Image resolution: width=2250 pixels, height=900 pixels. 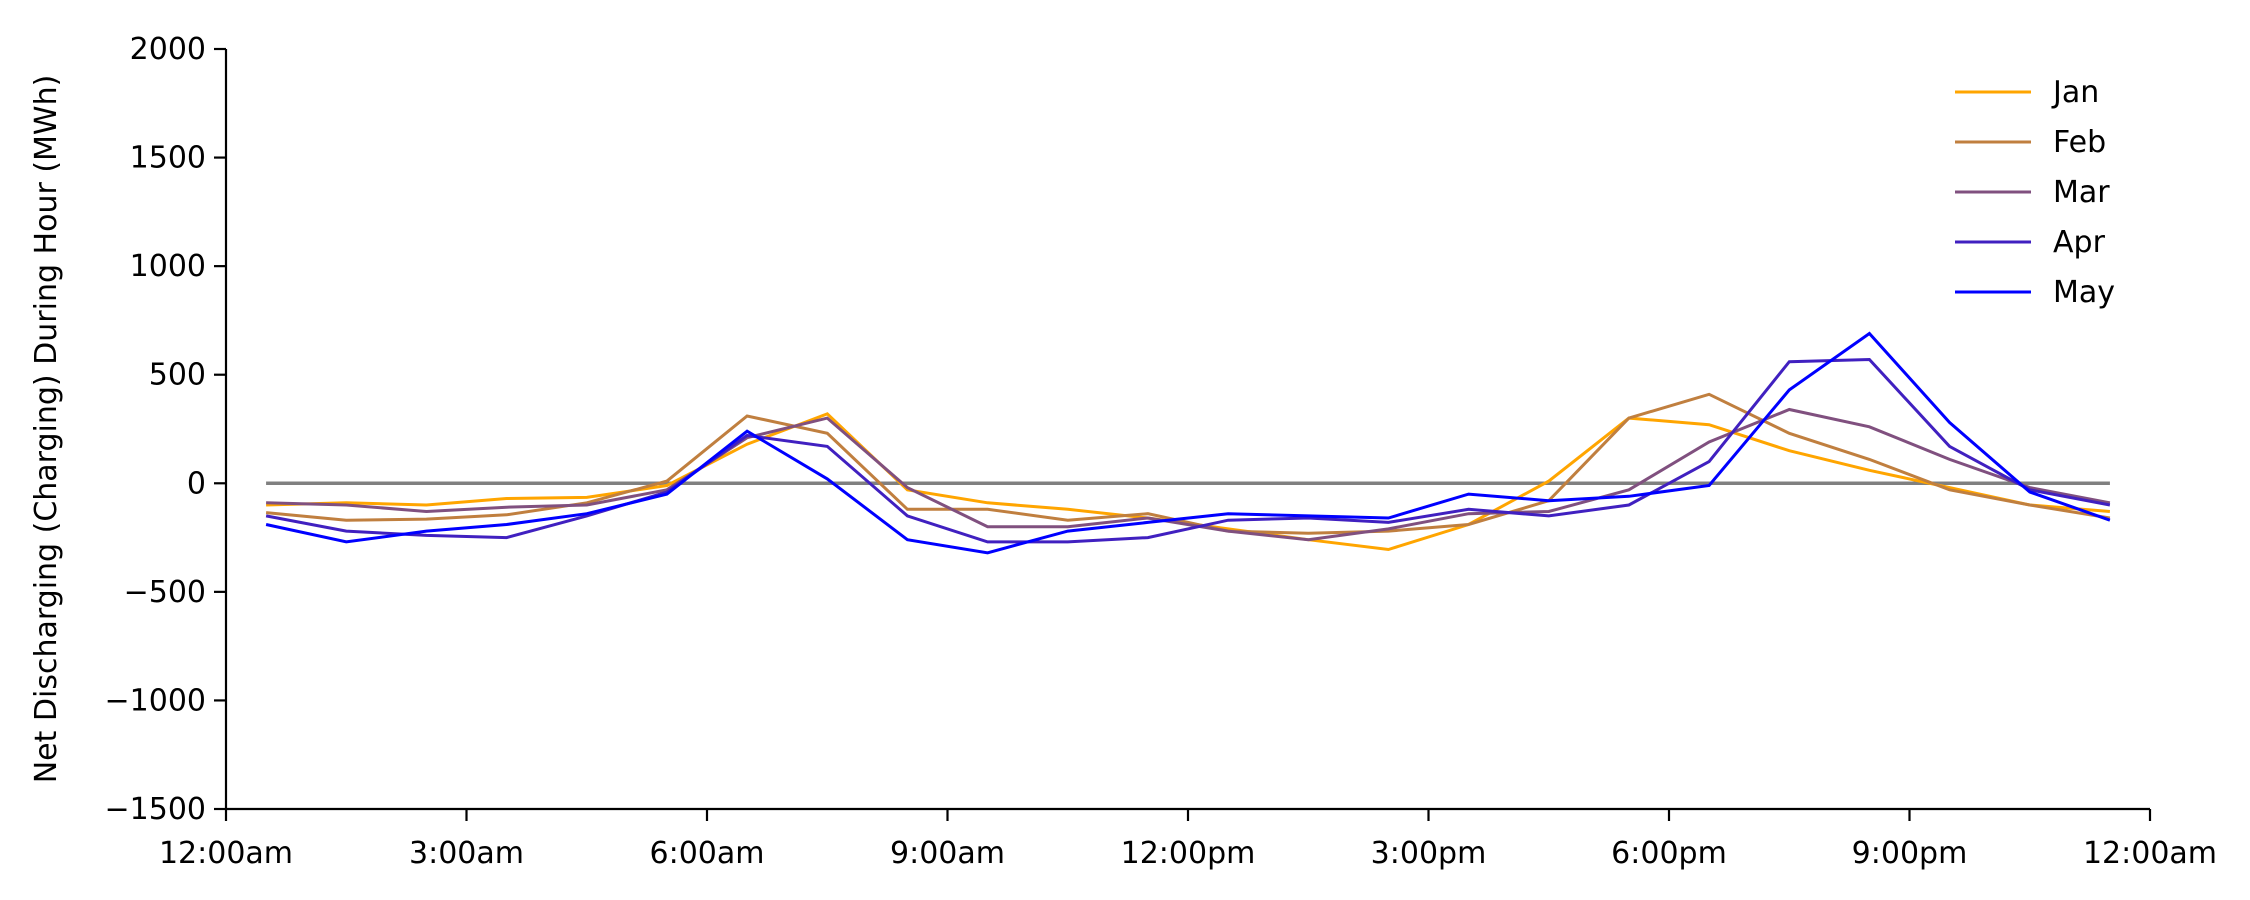 I want to click on y-tick-label: 1500, so click(x=168, y=158).